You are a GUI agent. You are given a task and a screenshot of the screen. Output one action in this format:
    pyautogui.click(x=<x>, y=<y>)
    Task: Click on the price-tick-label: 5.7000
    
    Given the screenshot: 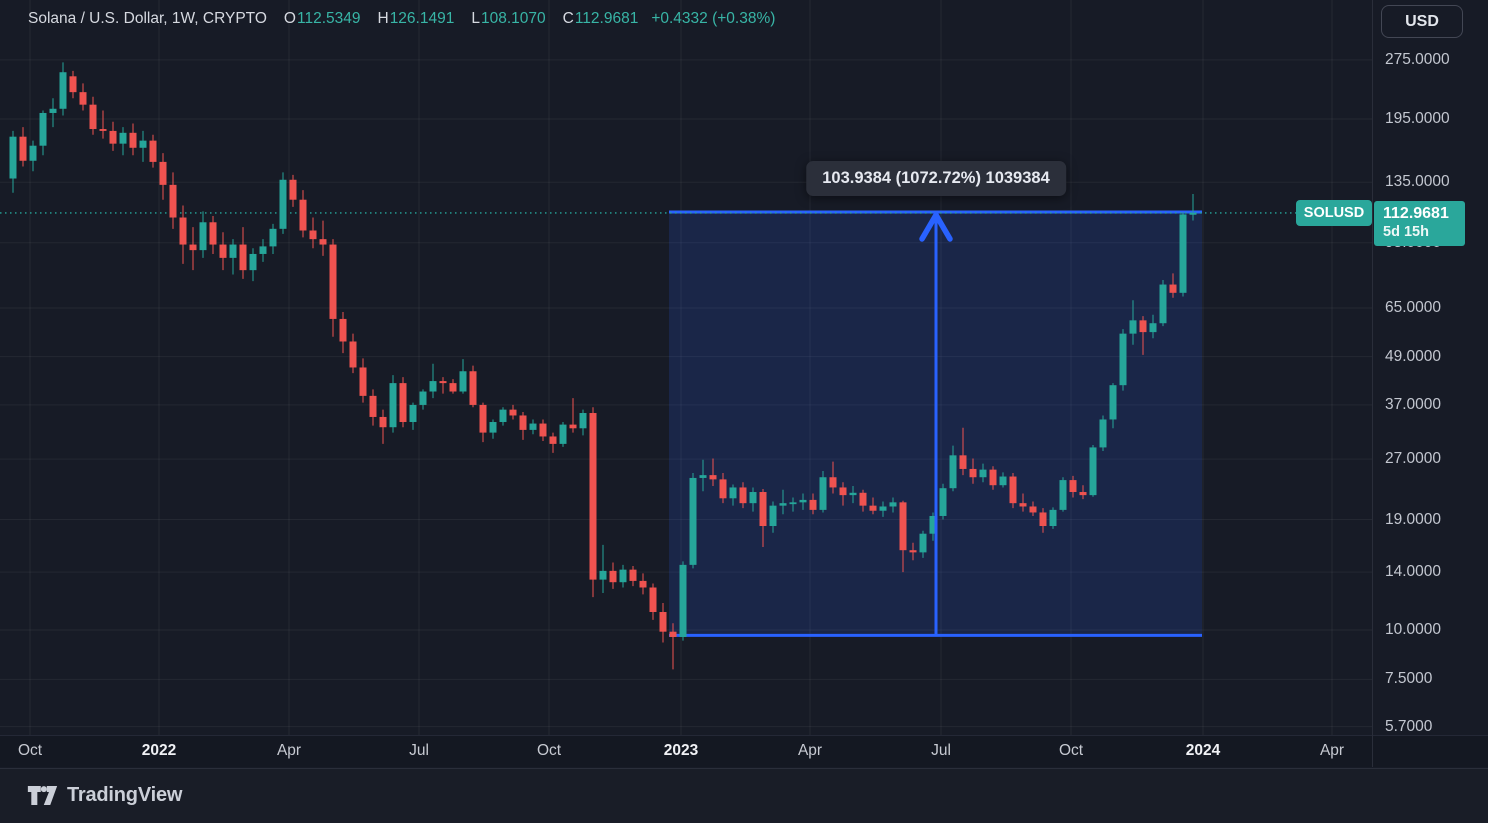 What is the action you would take?
    pyautogui.click(x=1409, y=726)
    